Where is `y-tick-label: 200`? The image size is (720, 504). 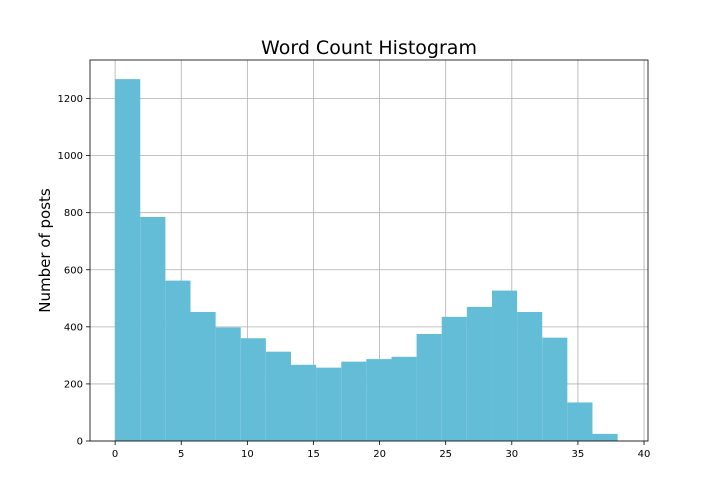 y-tick-label: 200 is located at coordinates (73, 384).